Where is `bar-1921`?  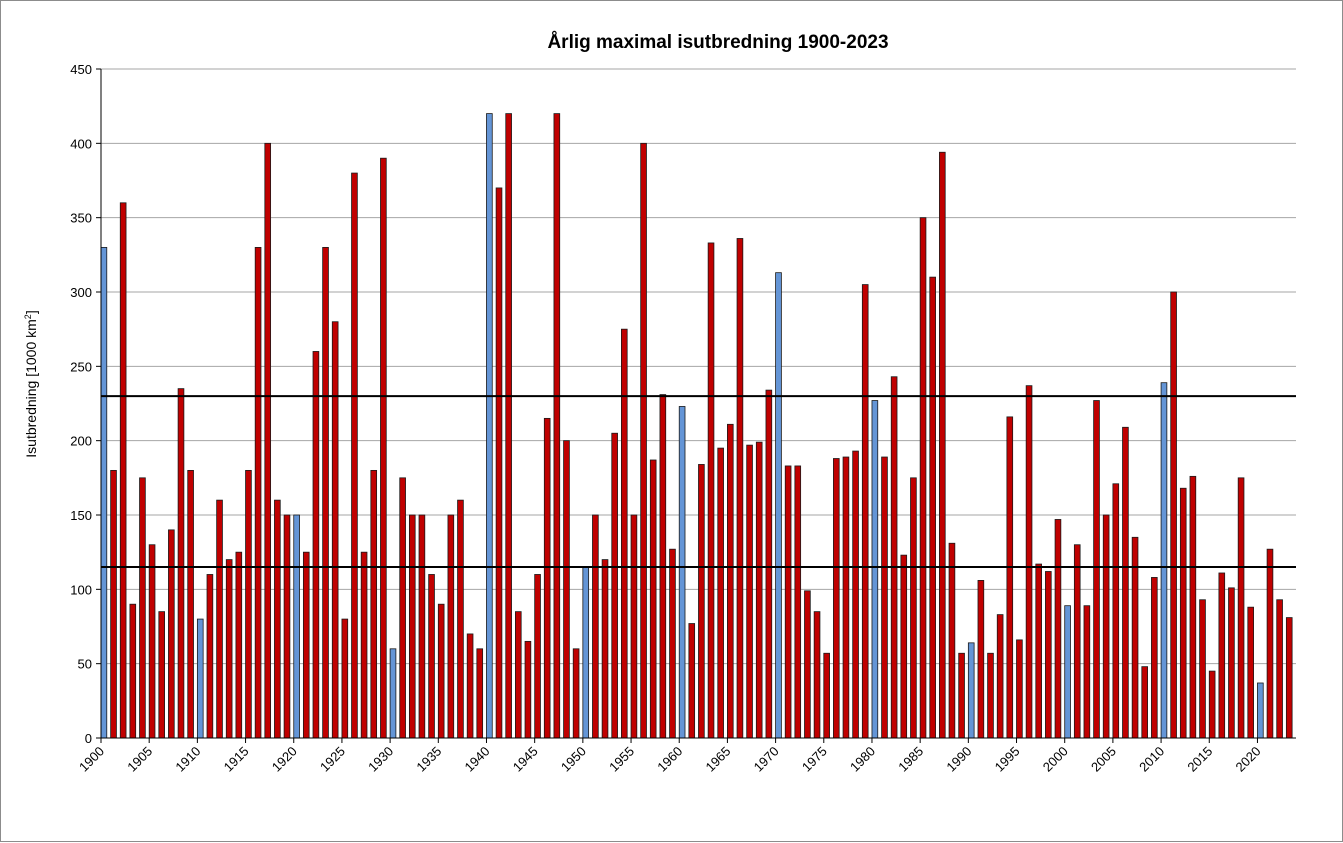
bar-1921 is located at coordinates (306, 645).